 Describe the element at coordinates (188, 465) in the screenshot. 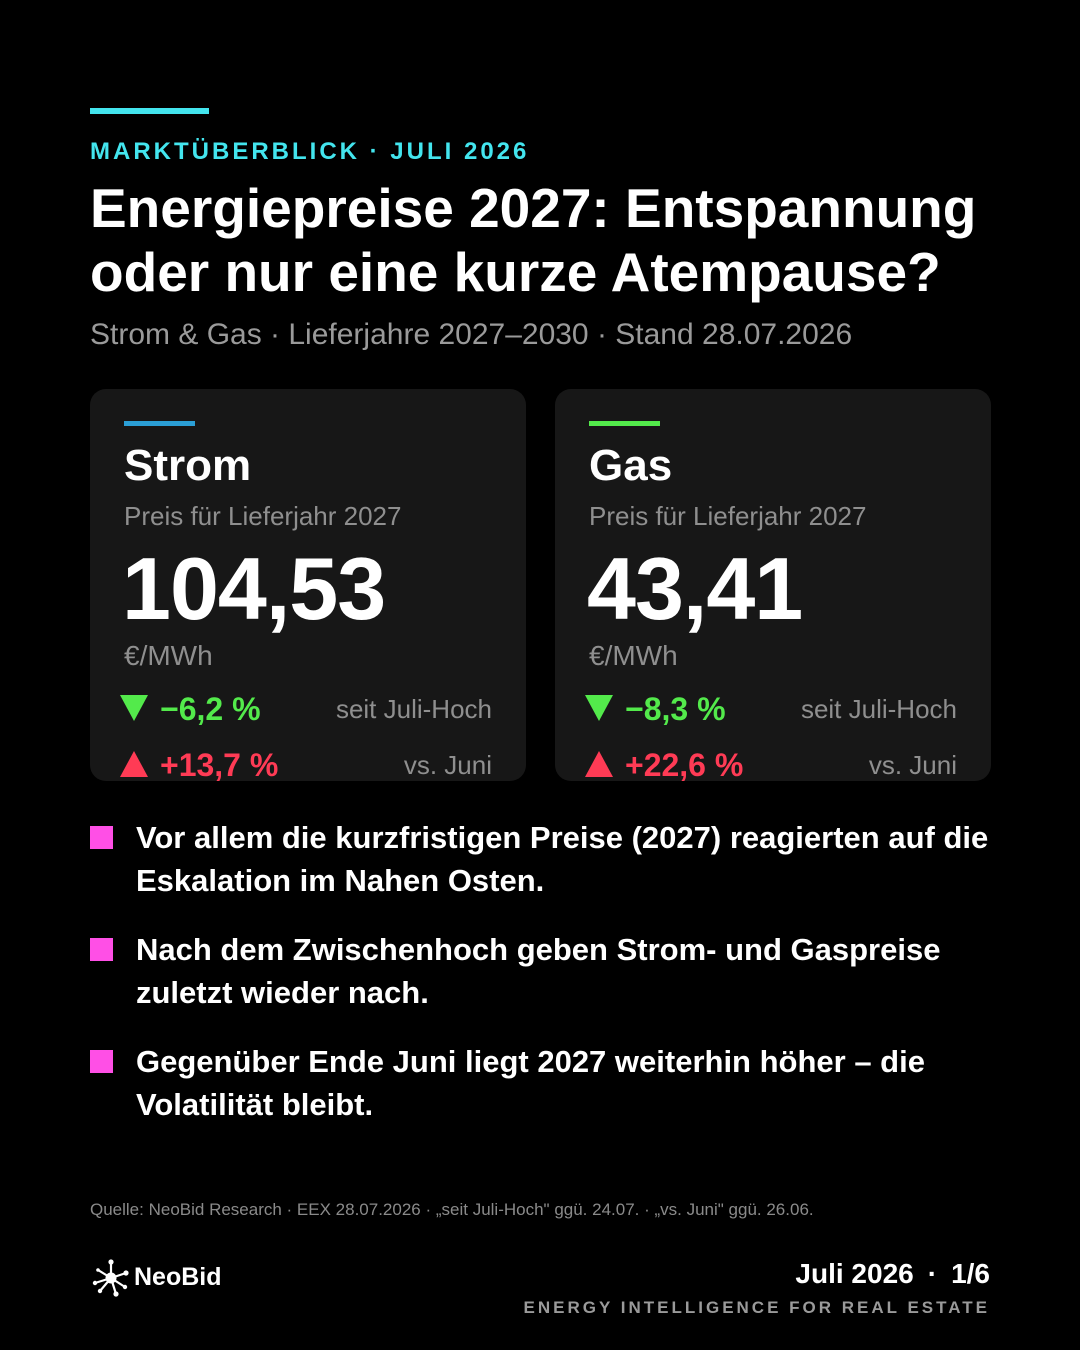

I see `card-title: Strom` at that location.